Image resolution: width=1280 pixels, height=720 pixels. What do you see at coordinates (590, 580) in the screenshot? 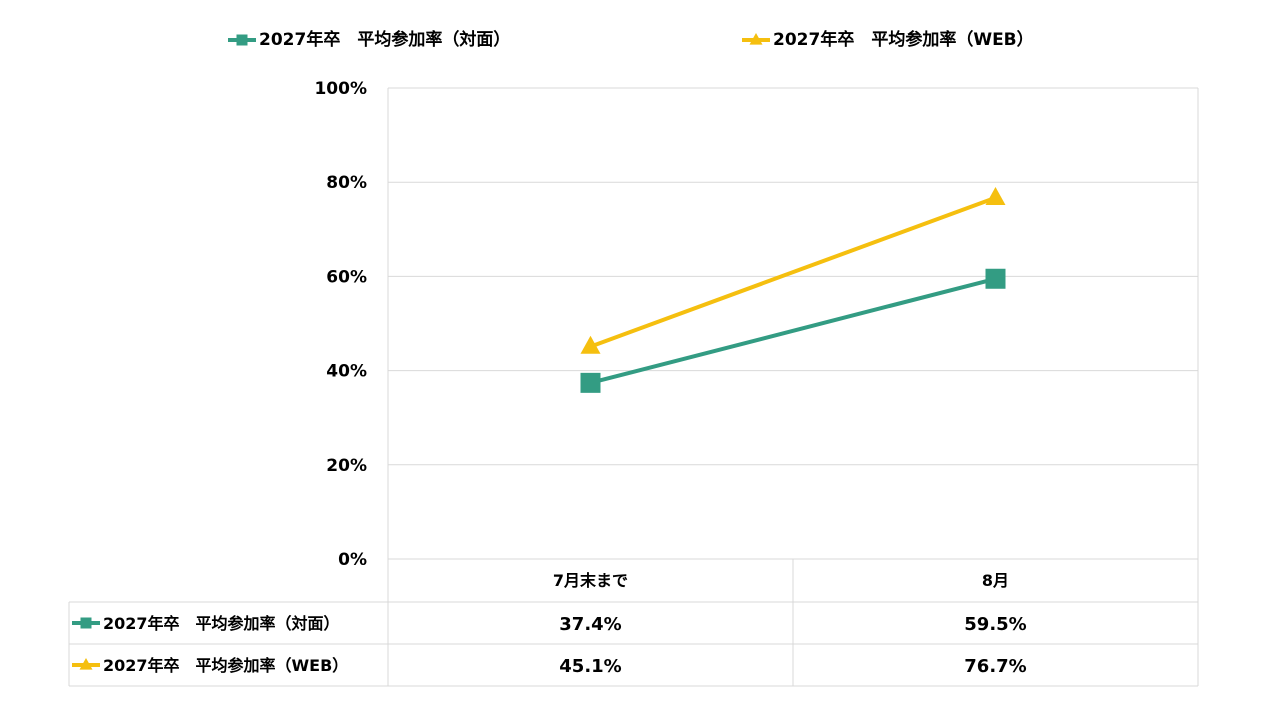
I see `category-label: 7月末まで` at bounding box center [590, 580].